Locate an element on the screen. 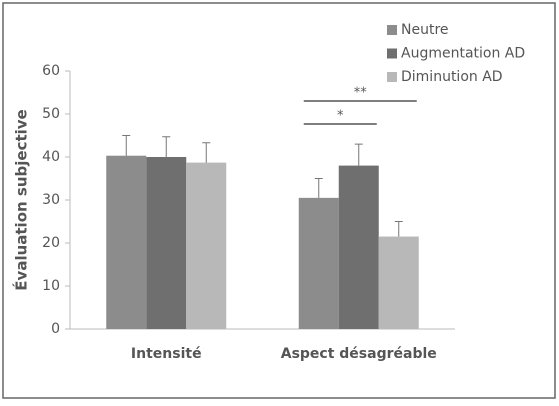 Image resolution: width=559 pixels, height=406 pixels. y-tick-label: 40 is located at coordinates (51, 157).